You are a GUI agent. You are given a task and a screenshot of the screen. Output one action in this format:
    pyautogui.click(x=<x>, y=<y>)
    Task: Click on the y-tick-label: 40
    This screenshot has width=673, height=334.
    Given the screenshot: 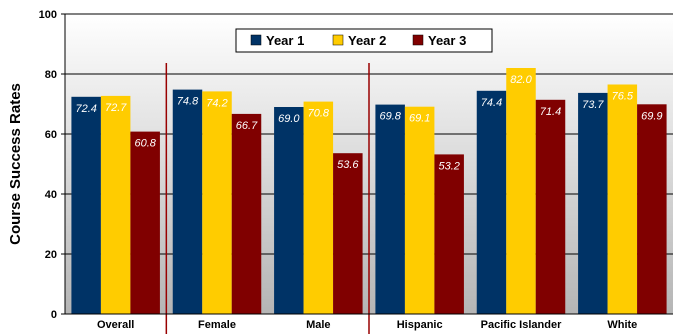 What is the action you would take?
    pyautogui.click(x=51, y=195)
    